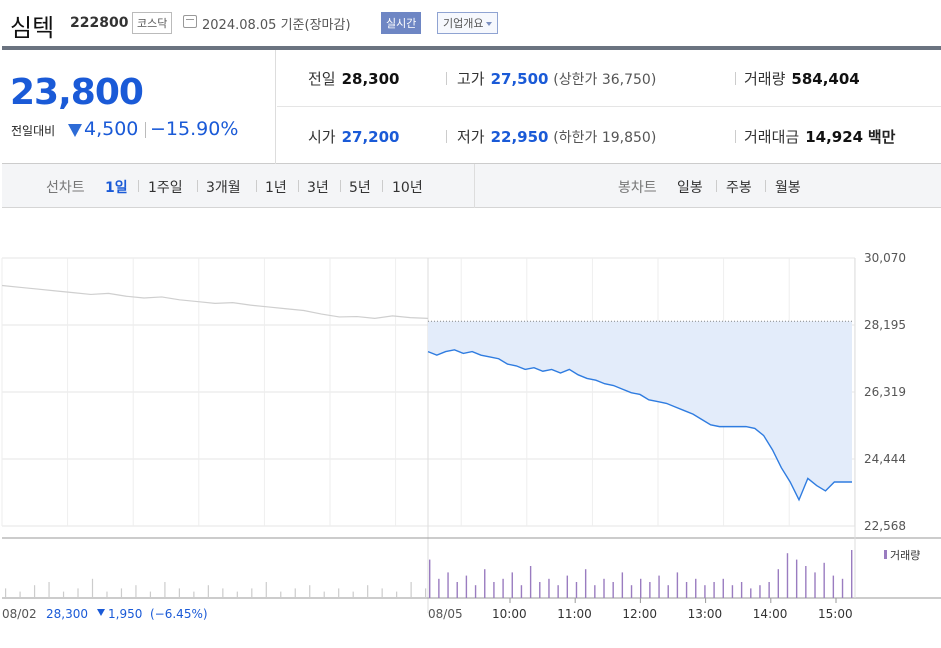 The height and width of the screenshot is (648, 941). Describe the element at coordinates (407, 188) in the screenshot. I see `period-10y: 10년` at that location.